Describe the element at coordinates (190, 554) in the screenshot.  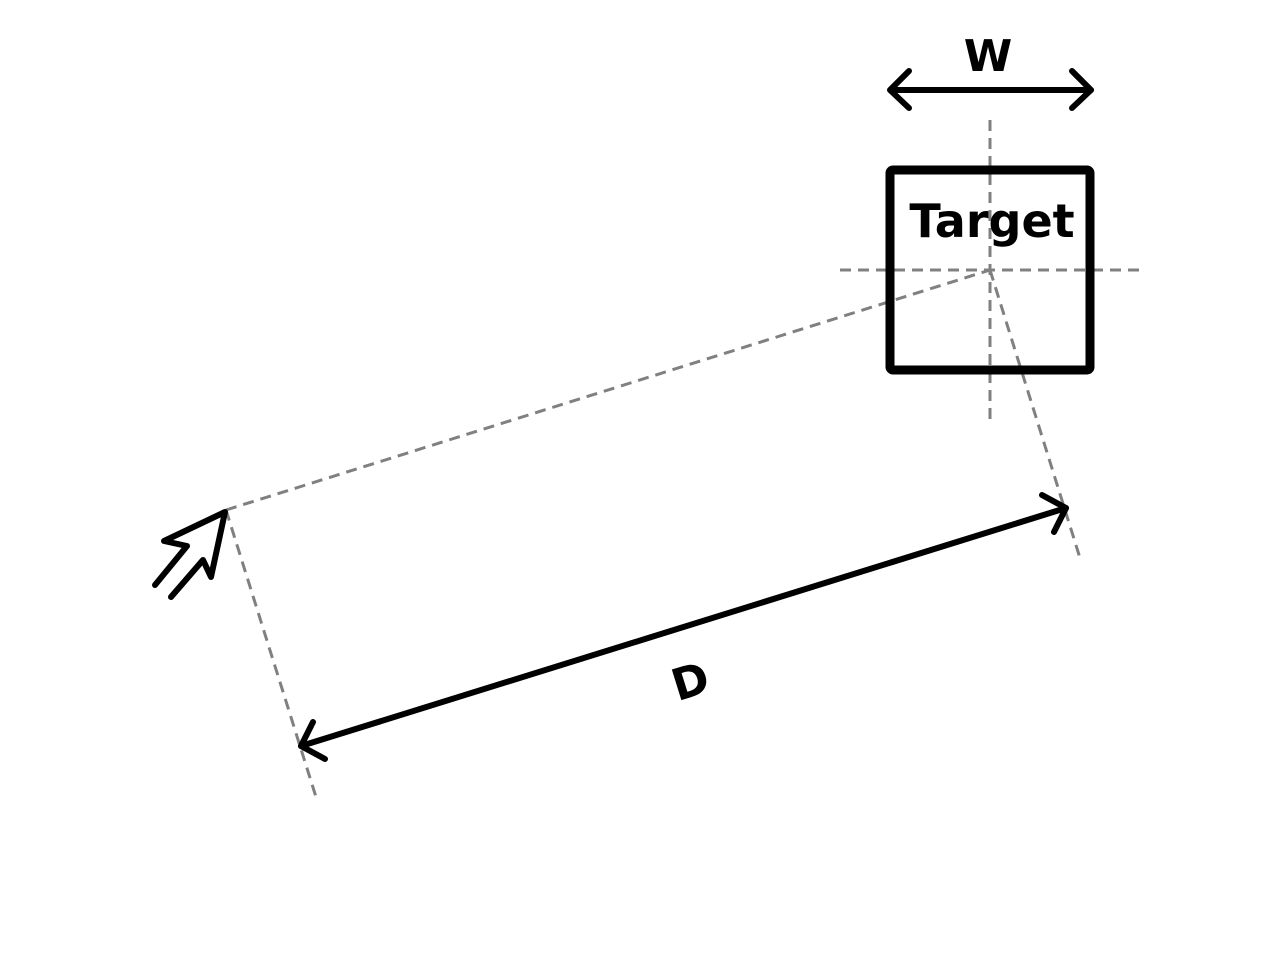
I see `mouse-pointer-arrow-icon` at that location.